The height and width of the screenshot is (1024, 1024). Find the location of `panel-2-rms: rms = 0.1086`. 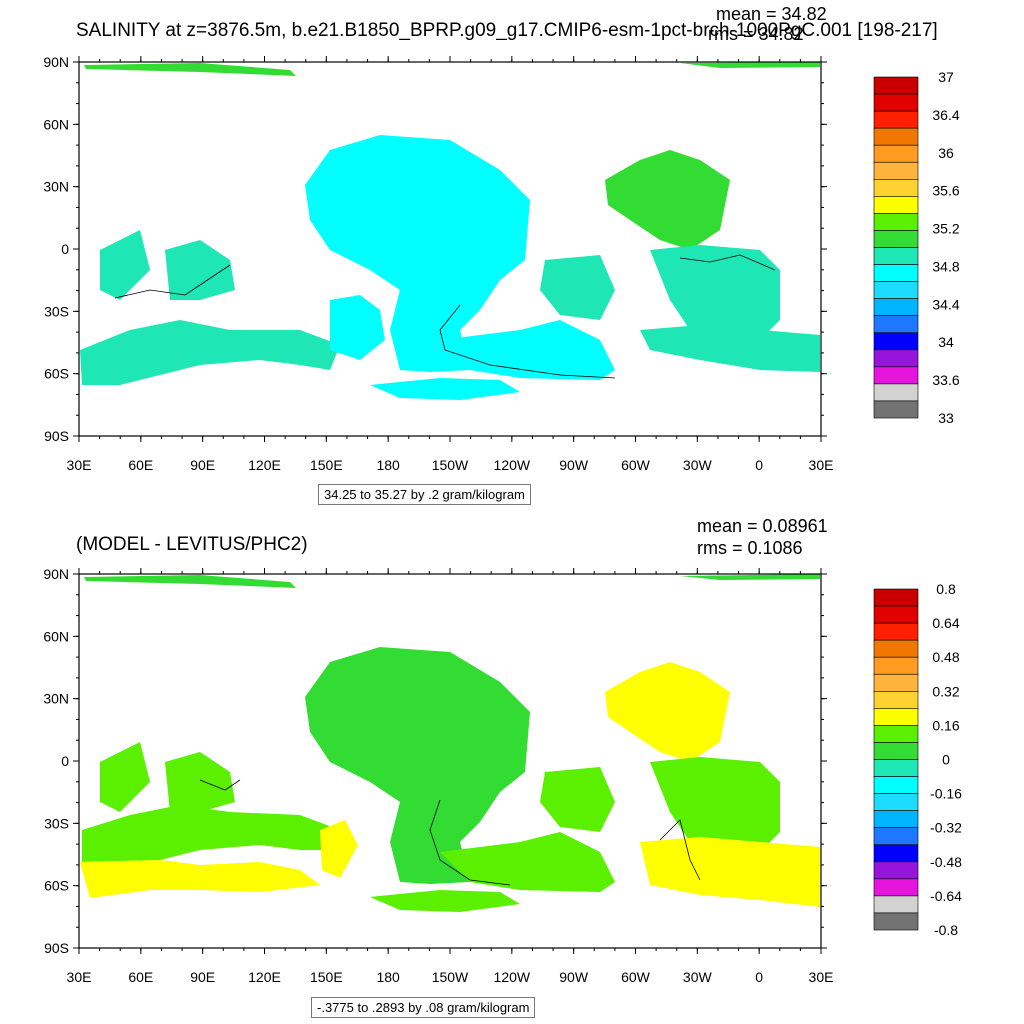

panel-2-rms: rms = 0.1086 is located at coordinates (750, 548).